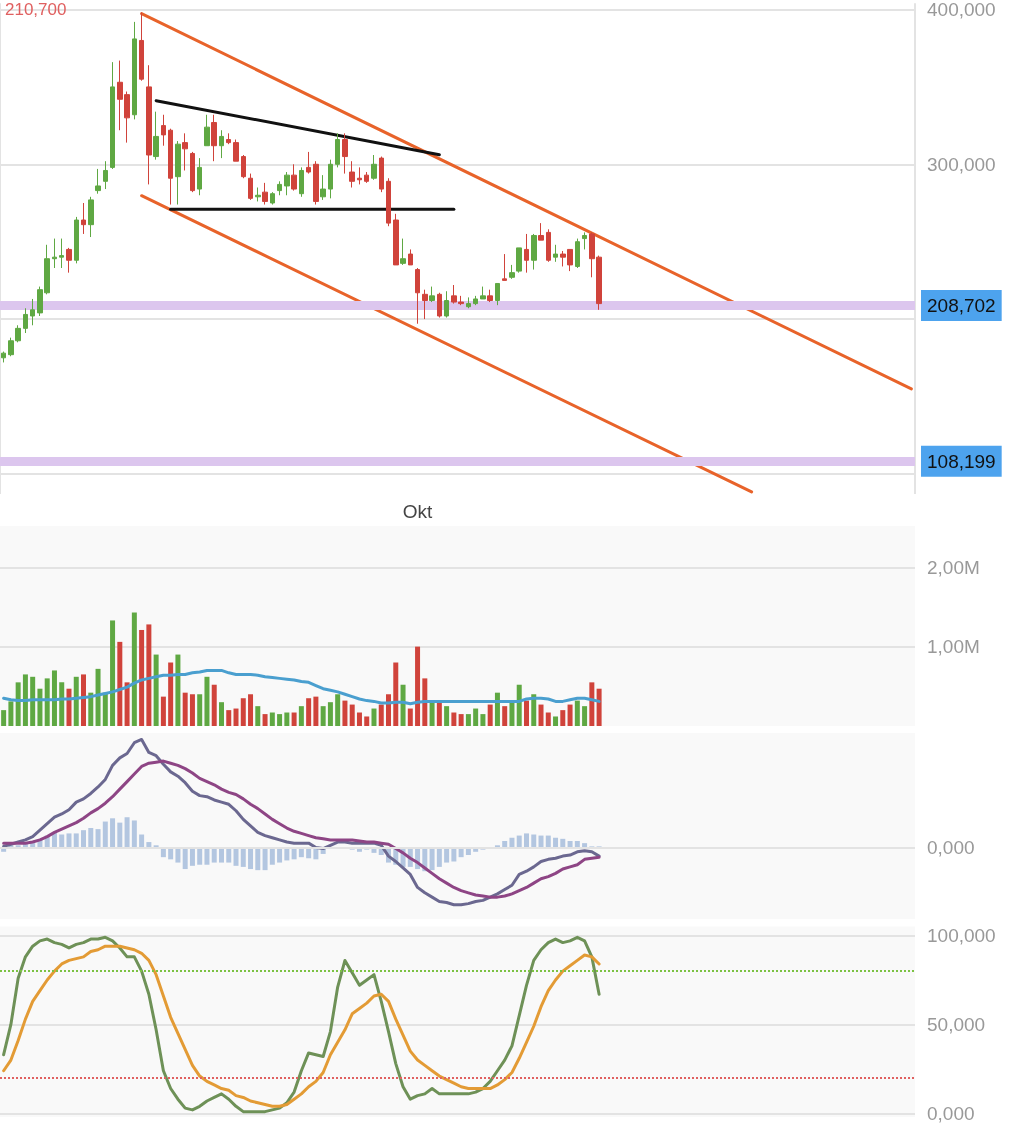 The image size is (1026, 1123). What do you see at coordinates (961, 164) in the screenshot?
I see `y-tick-label: 300,000` at bounding box center [961, 164].